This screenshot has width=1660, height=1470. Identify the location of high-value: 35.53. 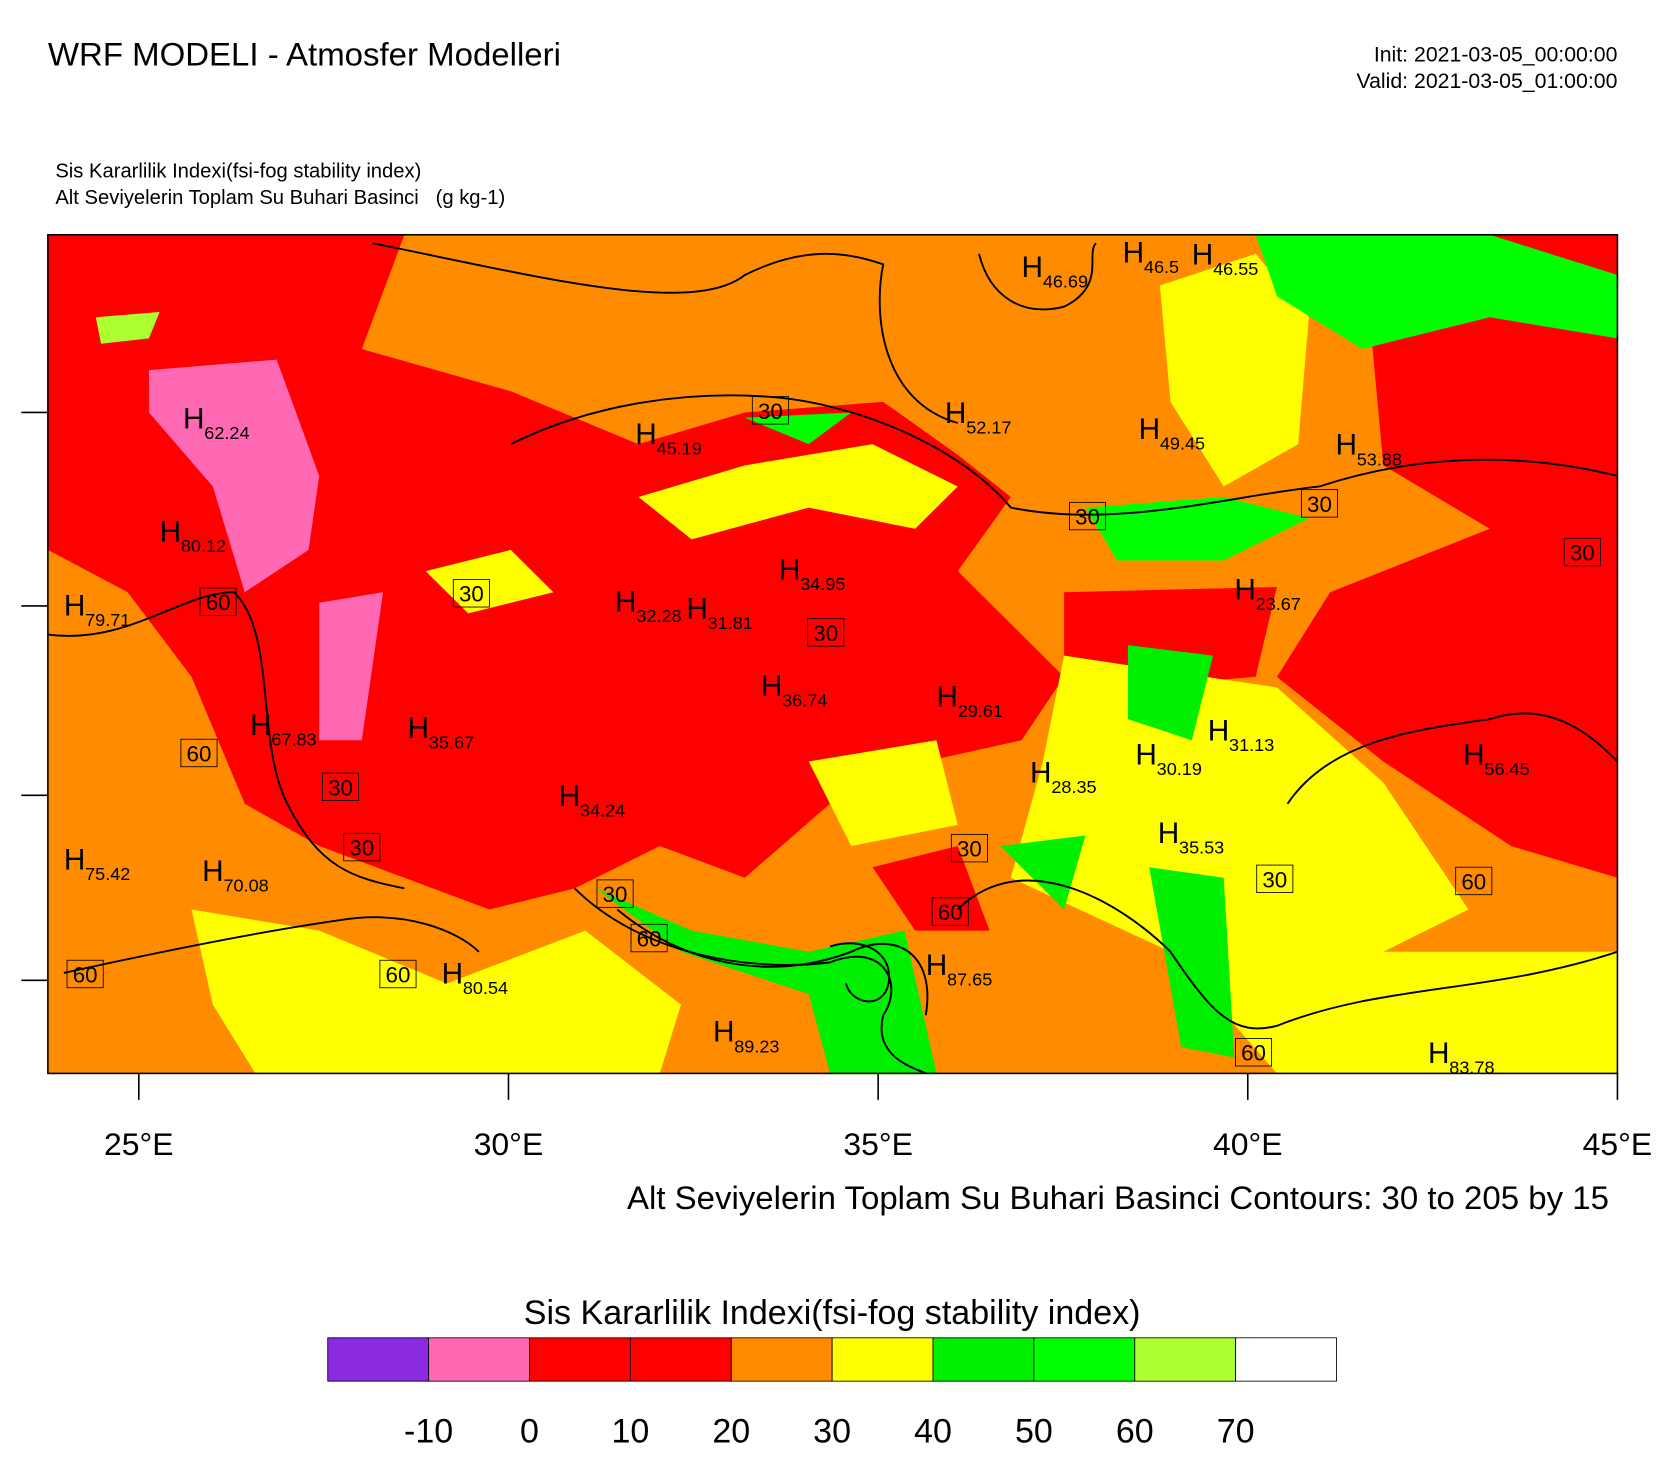
(1201, 847).